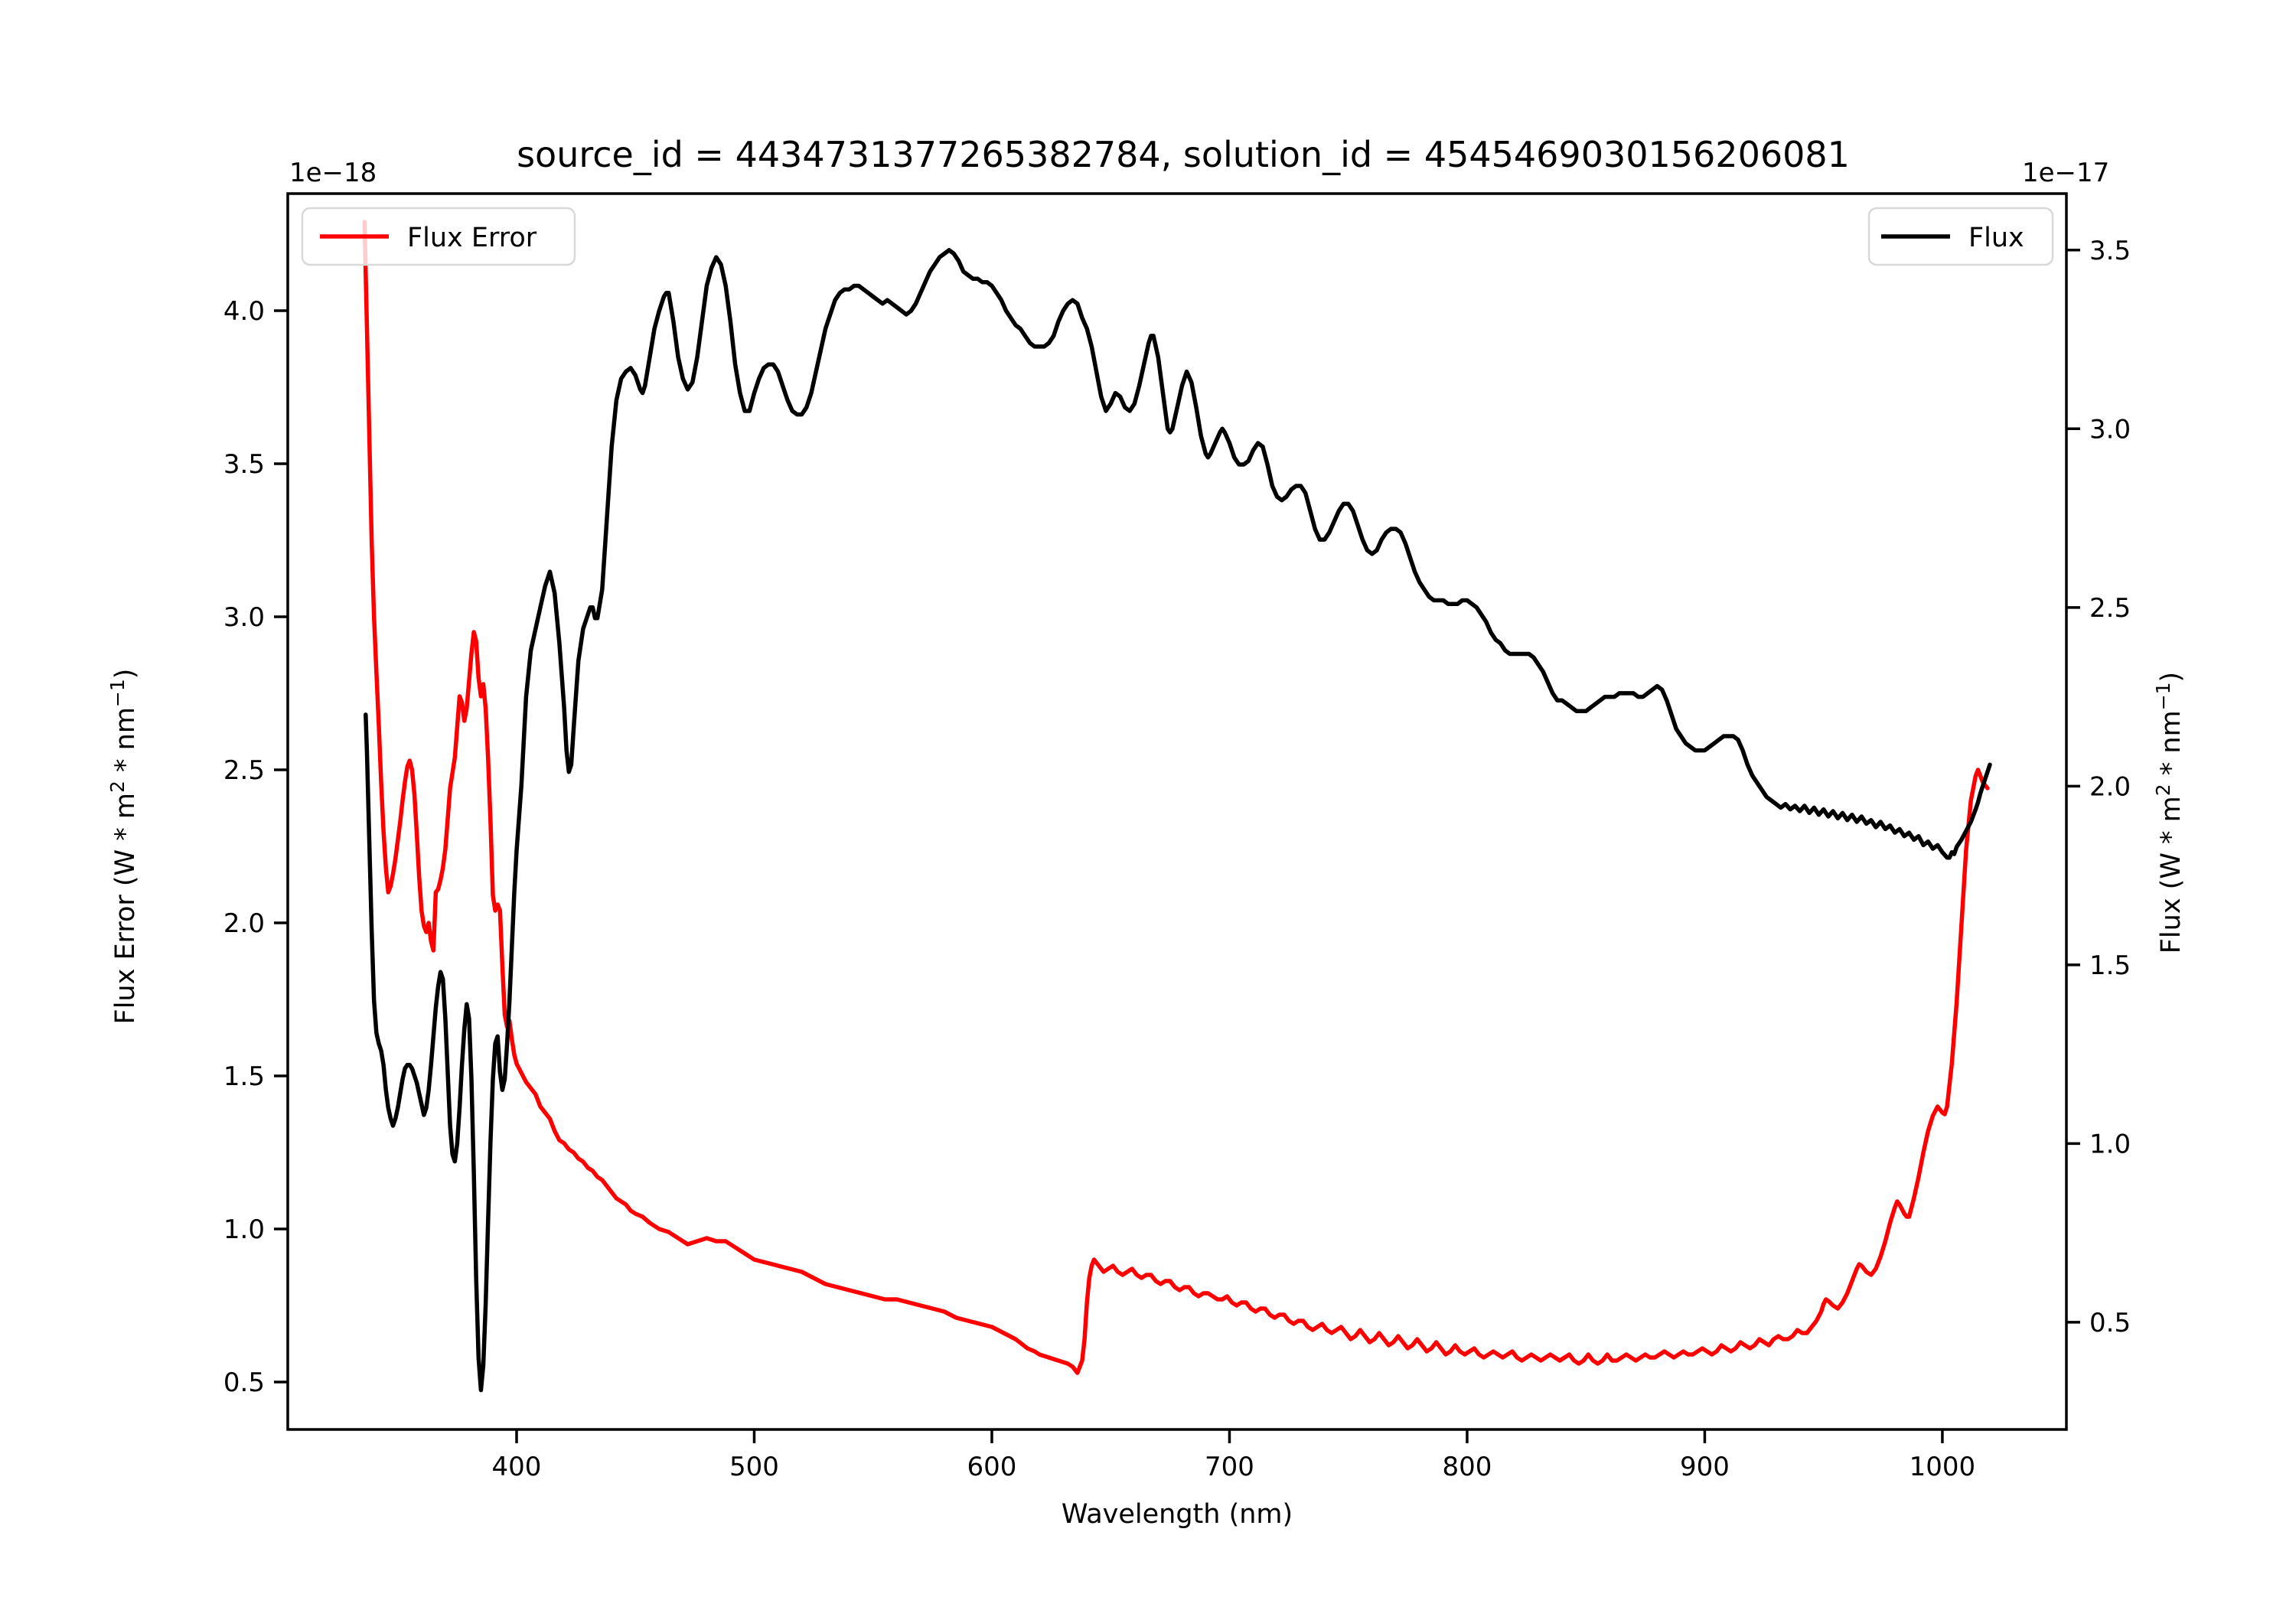 The image size is (2296, 1607). I want to click on right-y-tick-label: 2.5, so click(2110, 608).